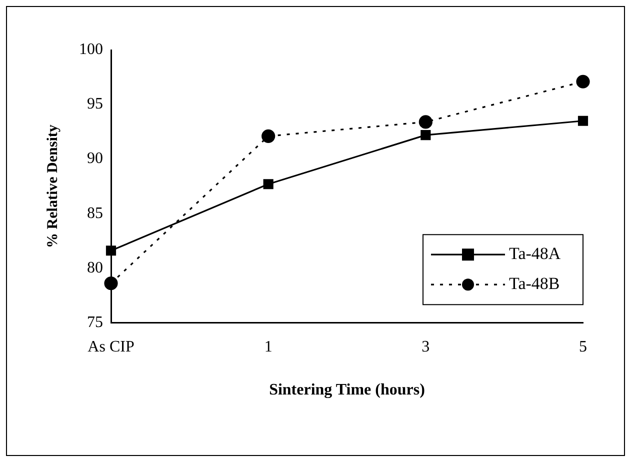  Describe the element at coordinates (52, 186) in the screenshot. I see `y-axis-title: % Relative Density` at that location.